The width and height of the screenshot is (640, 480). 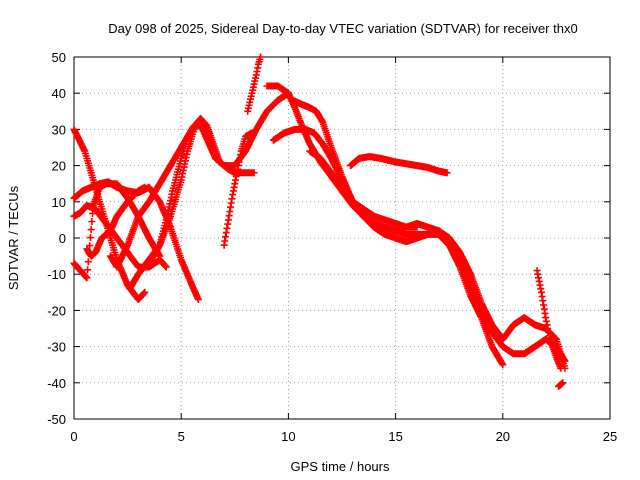 I want to click on x-tick-label: 20, so click(x=503, y=436).